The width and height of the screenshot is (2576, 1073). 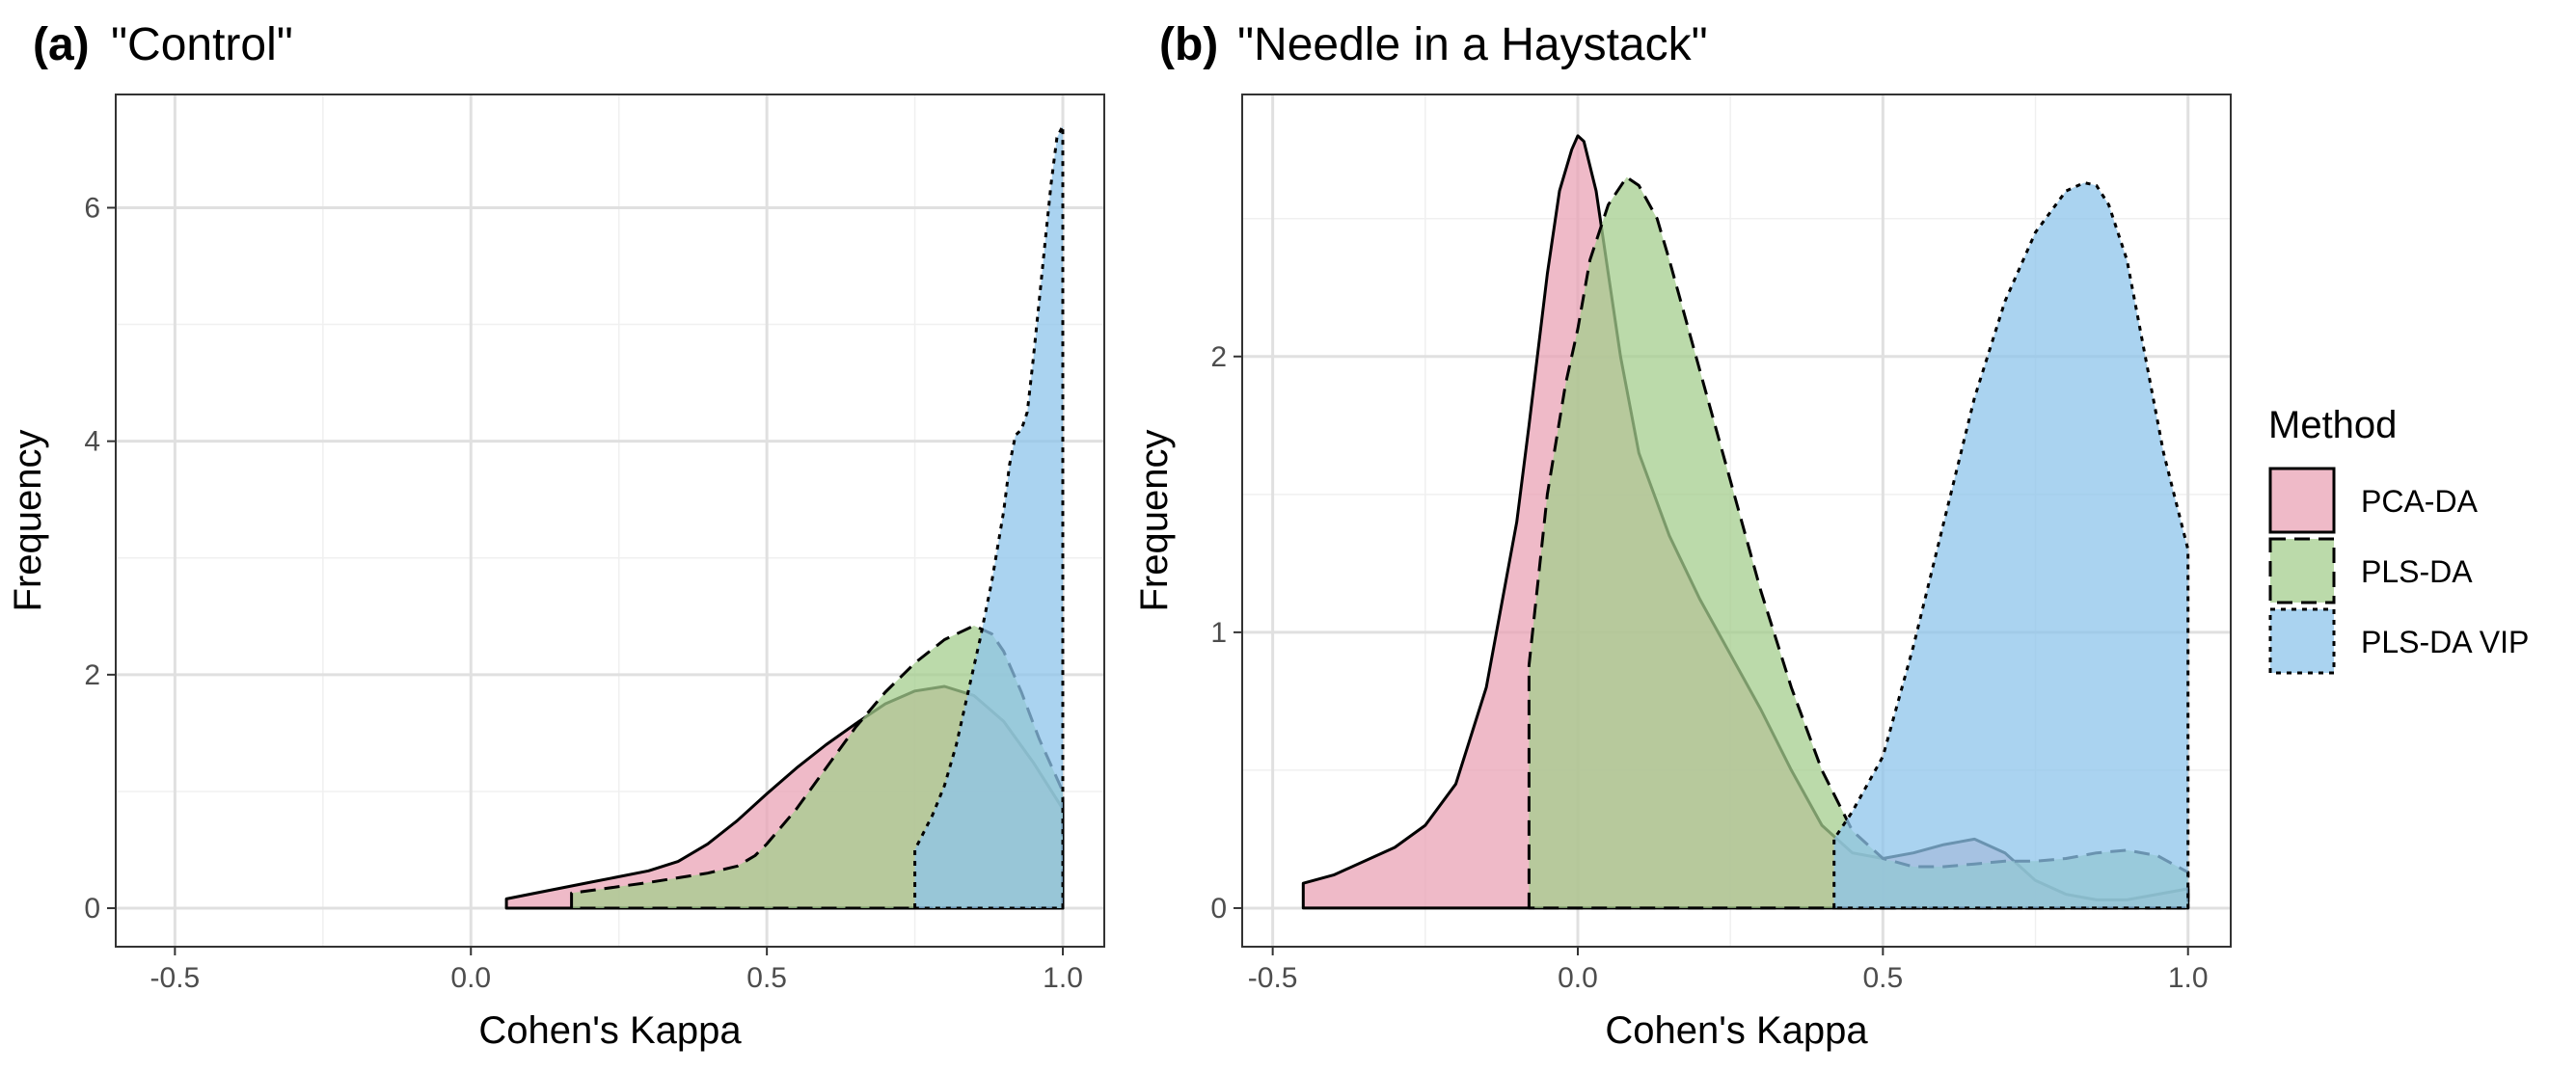 I want to click on panel-b-x-axis: -0.5 0.0 0.5 1.0, so click(x=1728, y=970).